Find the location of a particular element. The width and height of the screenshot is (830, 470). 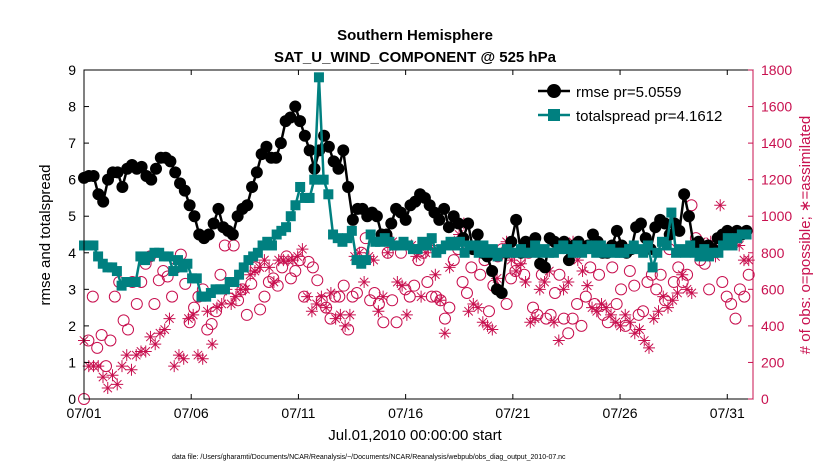

chart-subtitle: SAT_U_WIND_COMPONENT @ 525 hPa is located at coordinates (415, 57).